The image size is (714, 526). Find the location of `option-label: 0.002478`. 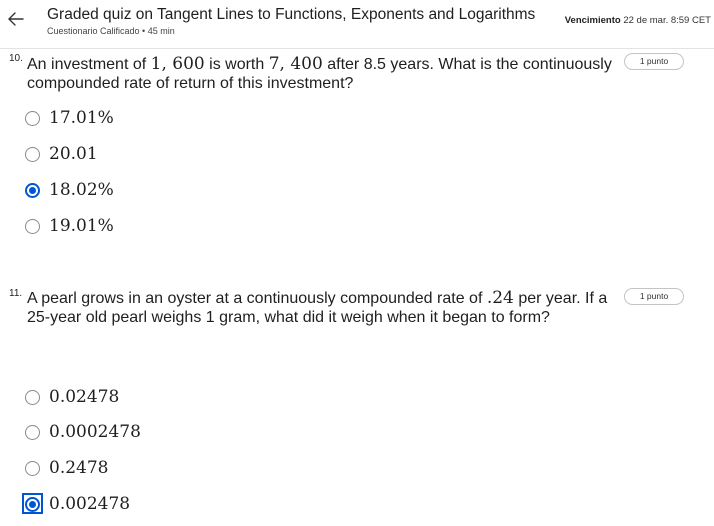

option-label: 0.002478 is located at coordinates (90, 504).